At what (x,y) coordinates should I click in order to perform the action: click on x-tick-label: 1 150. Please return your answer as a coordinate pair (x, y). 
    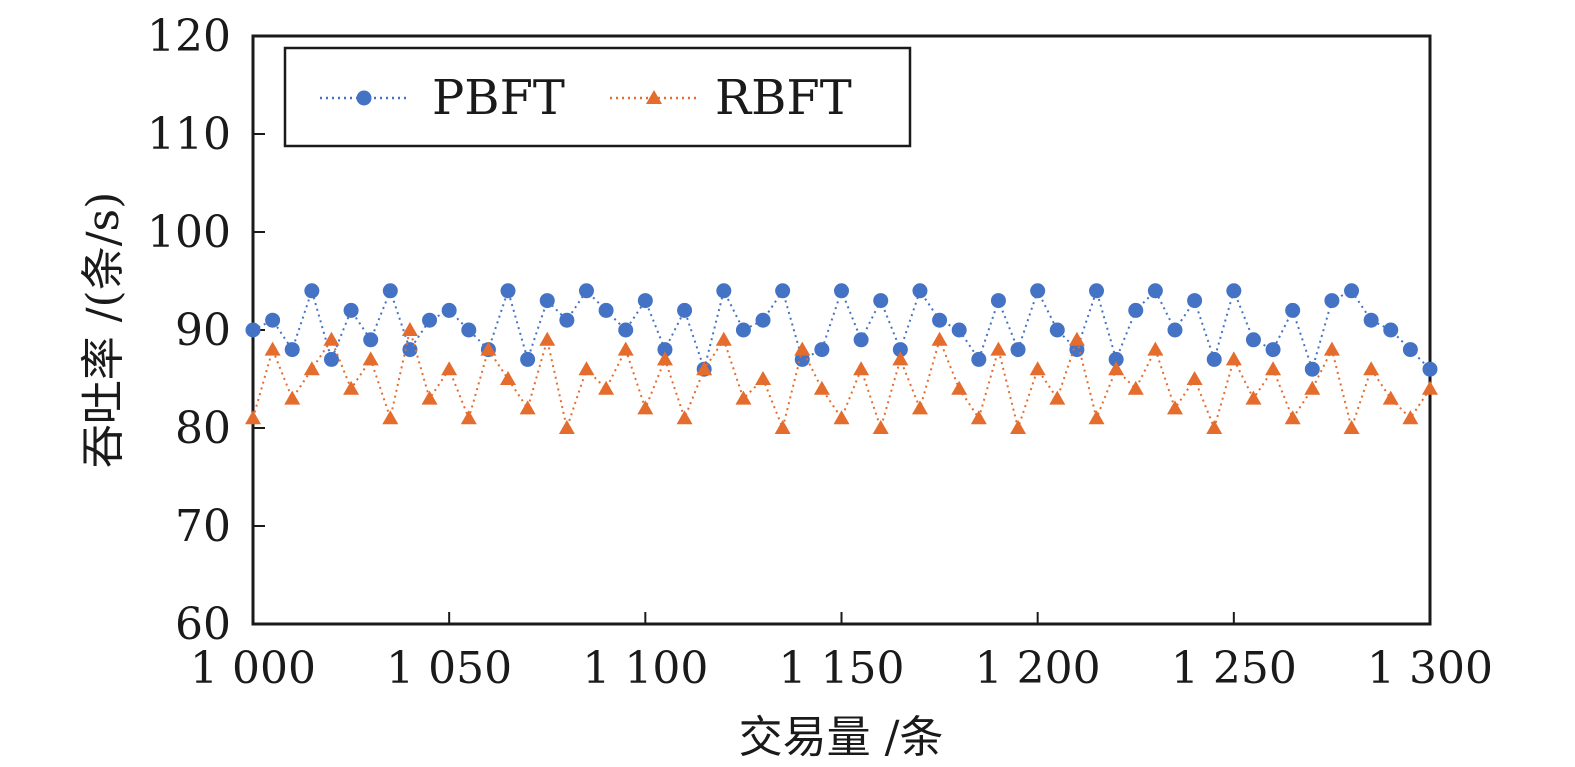
    Looking at the image, I should click on (842, 668).